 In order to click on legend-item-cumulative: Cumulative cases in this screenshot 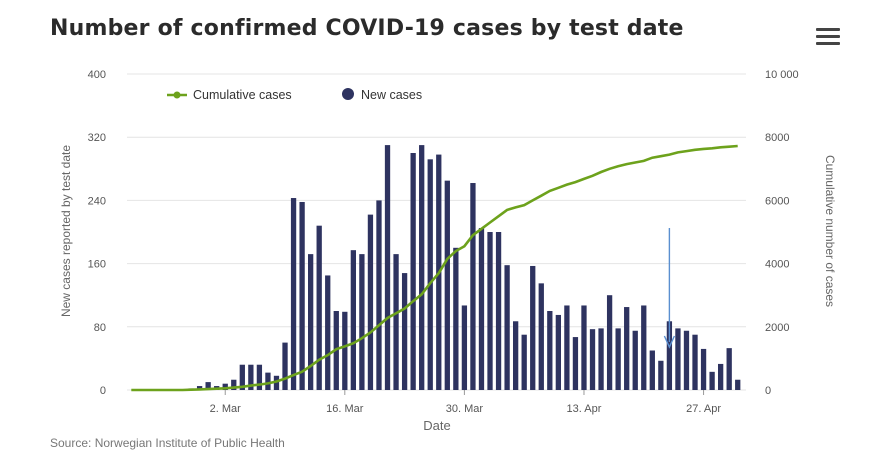, I will do `click(229, 95)`.